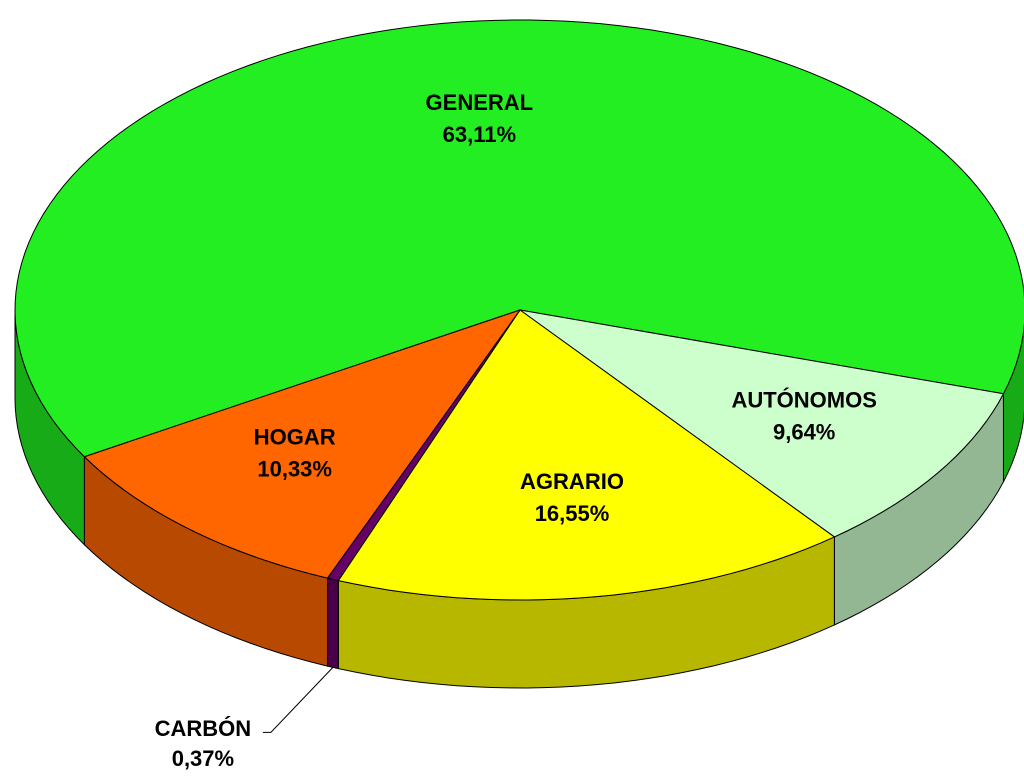 The width and height of the screenshot is (1024, 784). Describe the element at coordinates (298, 700) in the screenshot. I see `leader-line` at that location.